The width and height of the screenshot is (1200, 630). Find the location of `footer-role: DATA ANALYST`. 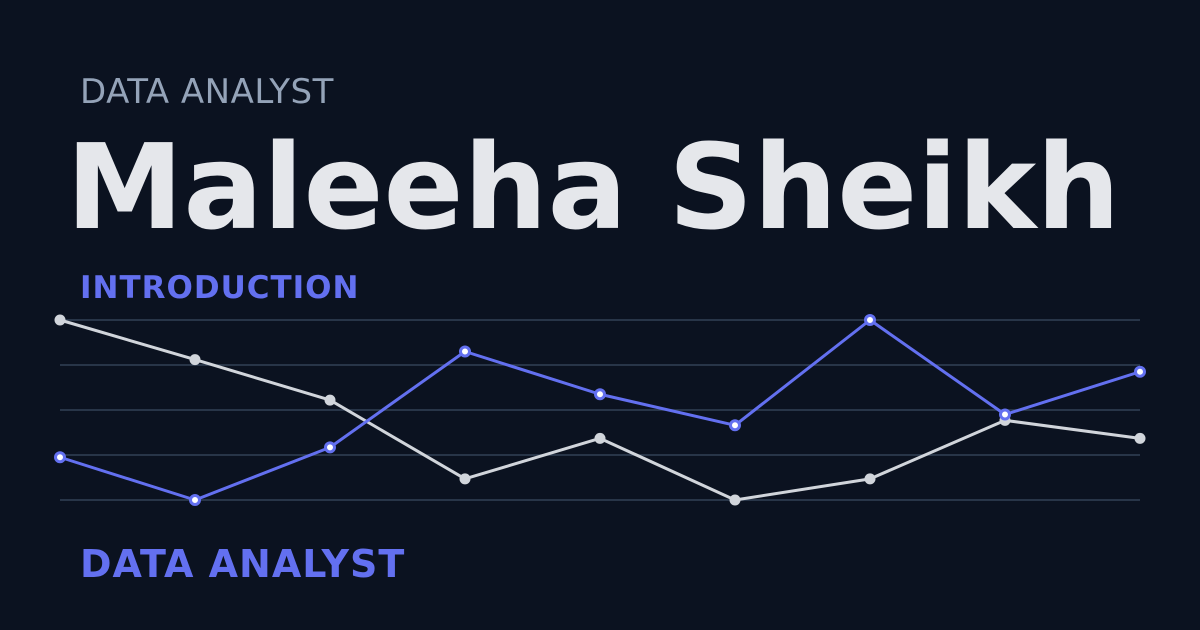

footer-role: DATA ANALYST is located at coordinates (243, 564).